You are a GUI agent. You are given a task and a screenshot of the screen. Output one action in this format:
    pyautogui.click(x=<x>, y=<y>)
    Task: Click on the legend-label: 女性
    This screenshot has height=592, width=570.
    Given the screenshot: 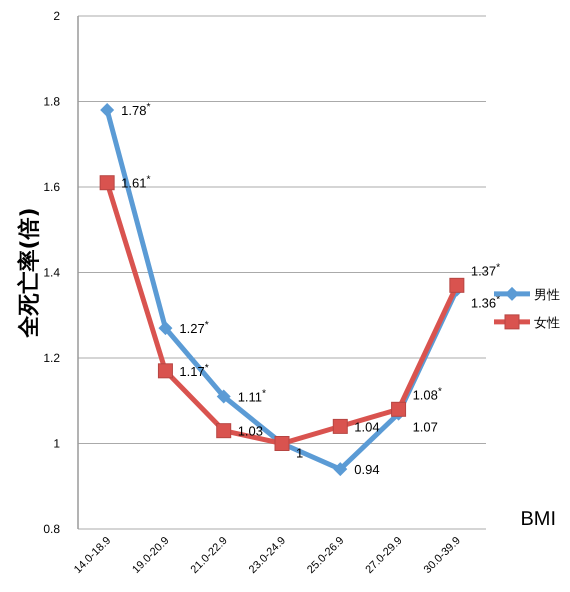 What is the action you would take?
    pyautogui.click(x=547, y=323)
    